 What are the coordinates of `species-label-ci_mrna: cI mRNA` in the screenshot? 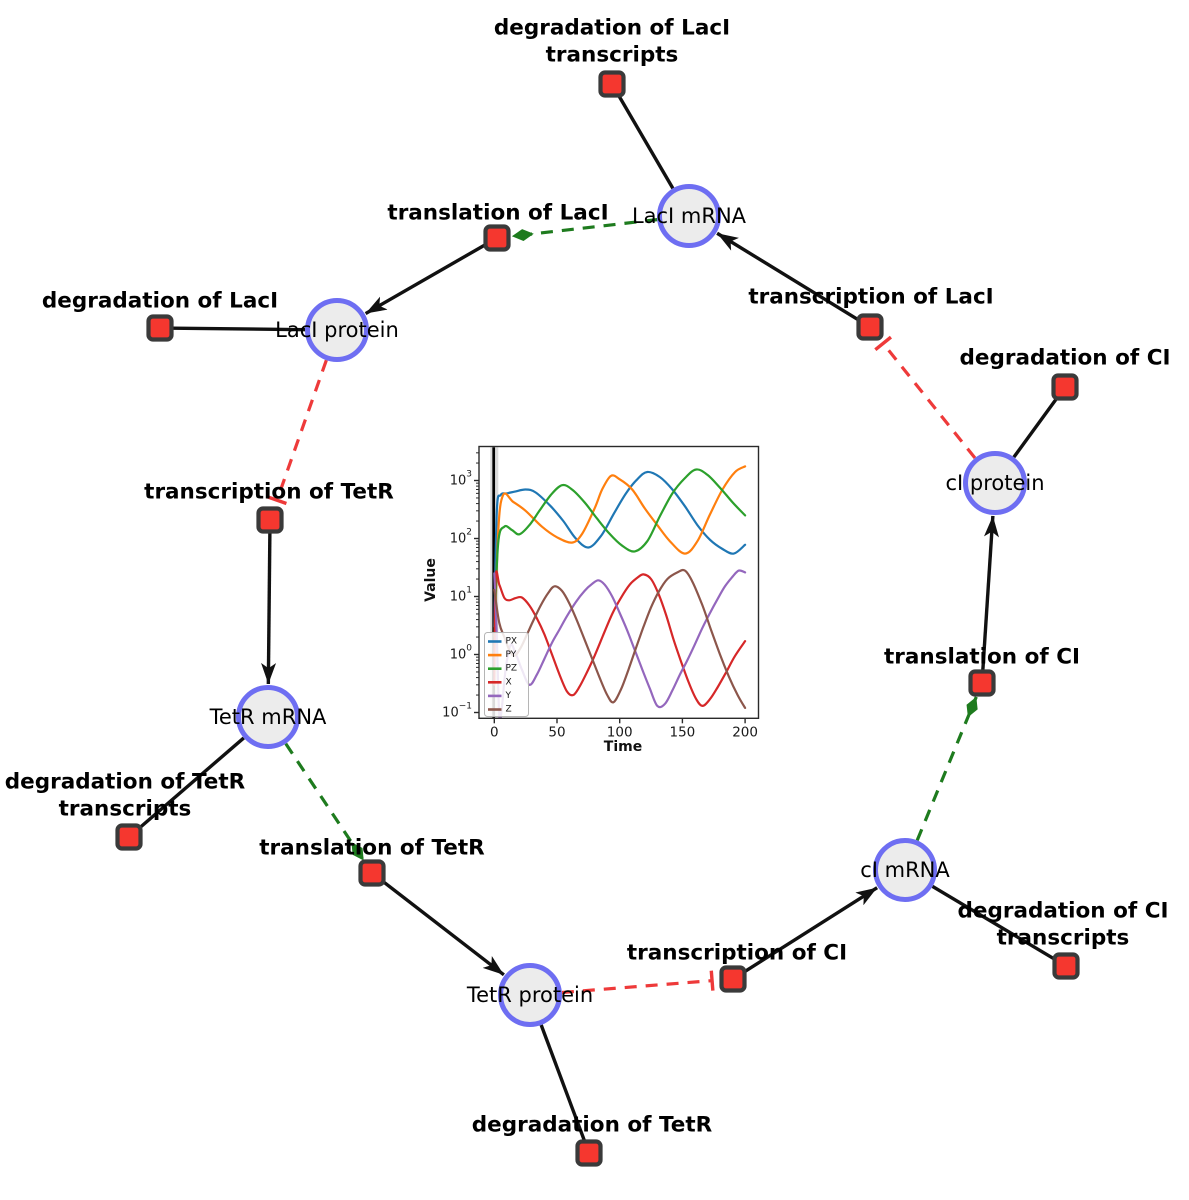 It's located at (905, 870).